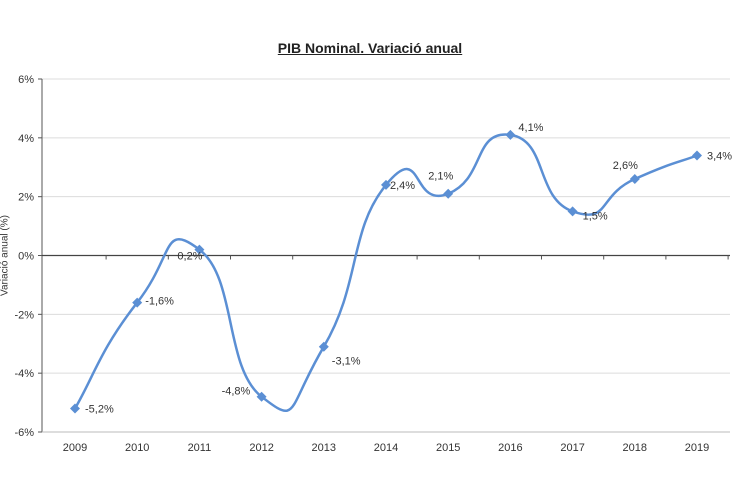 The width and height of the screenshot is (740, 492). What do you see at coordinates (236, 392) in the screenshot?
I see `data-label: -4,8%` at bounding box center [236, 392].